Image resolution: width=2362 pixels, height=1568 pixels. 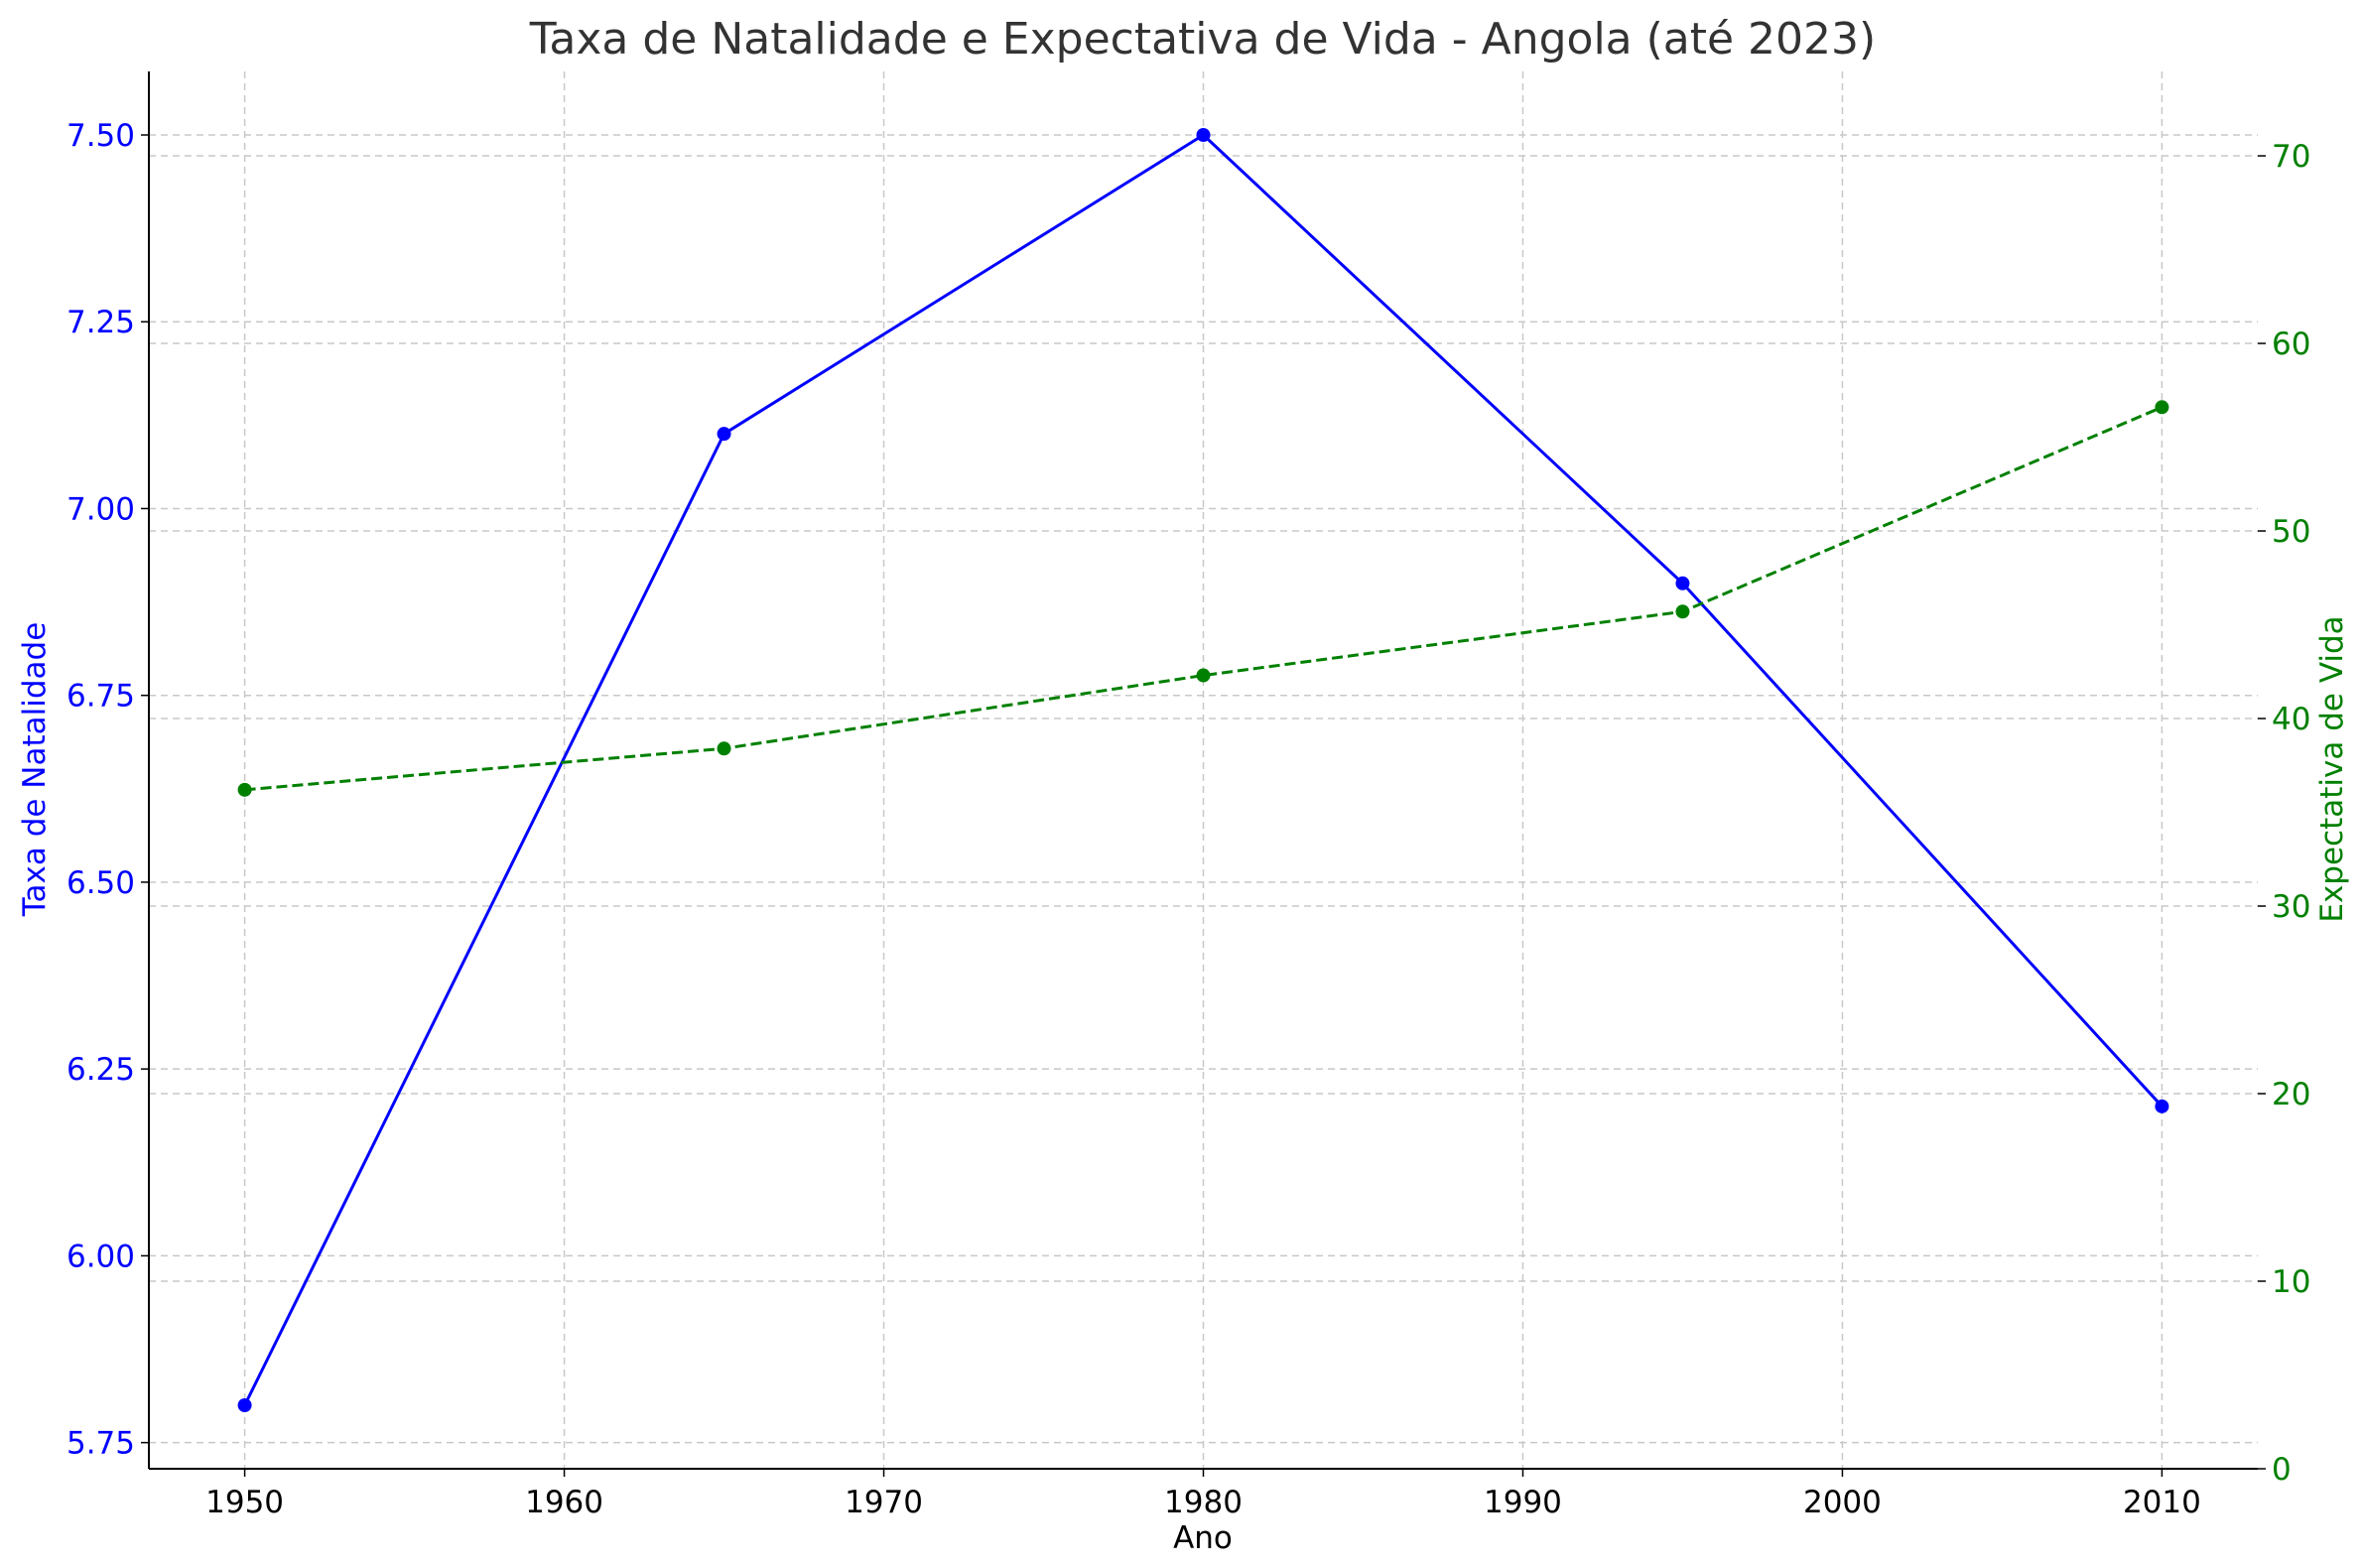 What do you see at coordinates (2291, 344) in the screenshot?
I see `y-tick-label-right: 60` at bounding box center [2291, 344].